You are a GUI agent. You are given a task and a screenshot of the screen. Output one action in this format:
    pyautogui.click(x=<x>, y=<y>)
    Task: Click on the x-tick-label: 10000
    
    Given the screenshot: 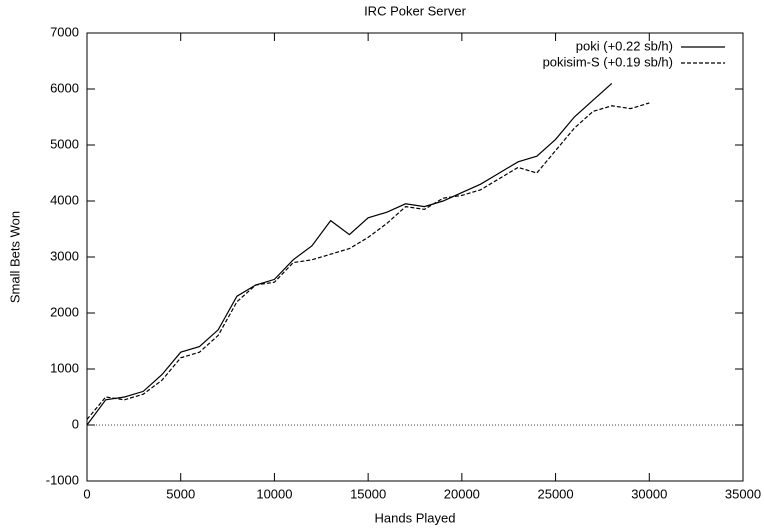 What is the action you would take?
    pyautogui.click(x=274, y=493)
    